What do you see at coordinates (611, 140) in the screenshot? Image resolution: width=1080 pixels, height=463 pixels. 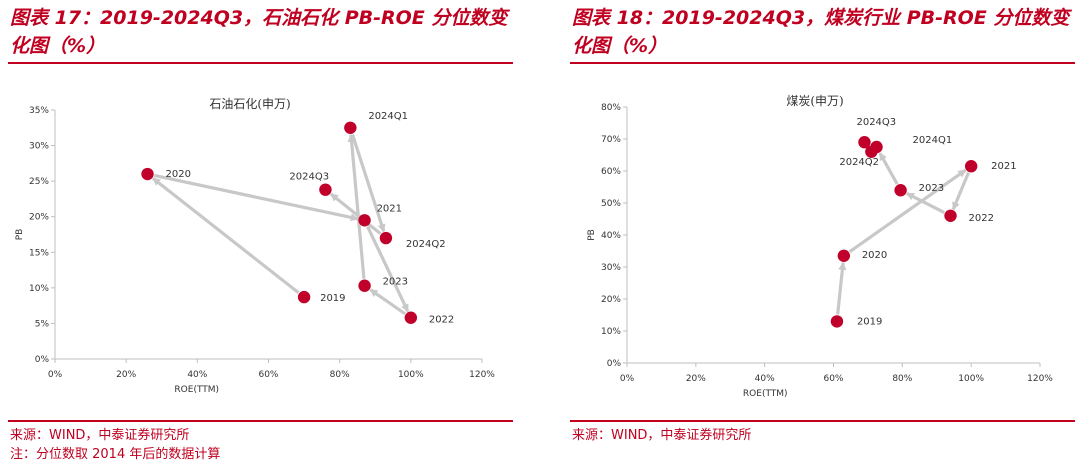 I see `y-tick-label: 70%` at bounding box center [611, 140].